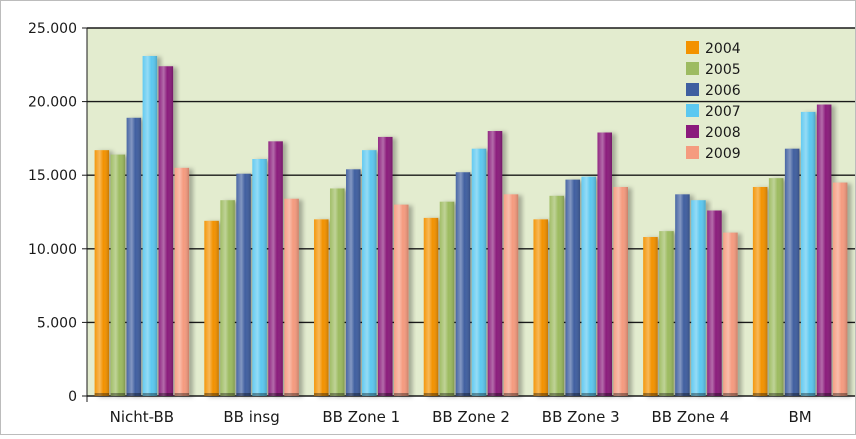 This screenshot has width=856, height=439. I want to click on legend-label: 2005, so click(723, 70).